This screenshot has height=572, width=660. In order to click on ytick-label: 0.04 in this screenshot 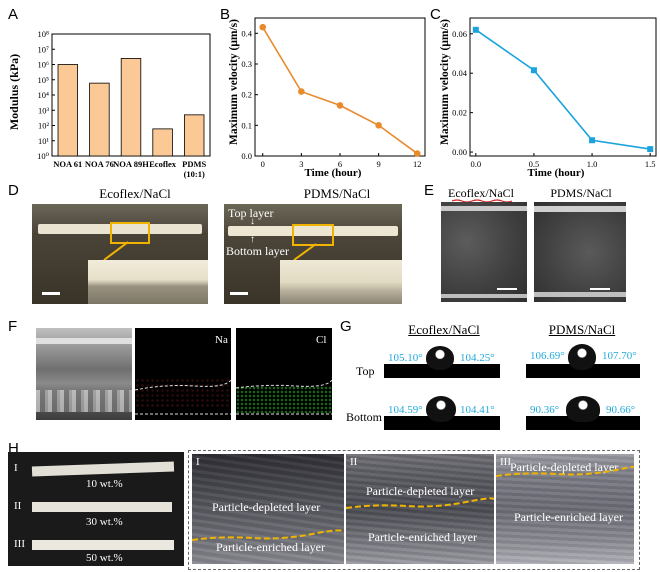, I will do `click(460, 73)`.